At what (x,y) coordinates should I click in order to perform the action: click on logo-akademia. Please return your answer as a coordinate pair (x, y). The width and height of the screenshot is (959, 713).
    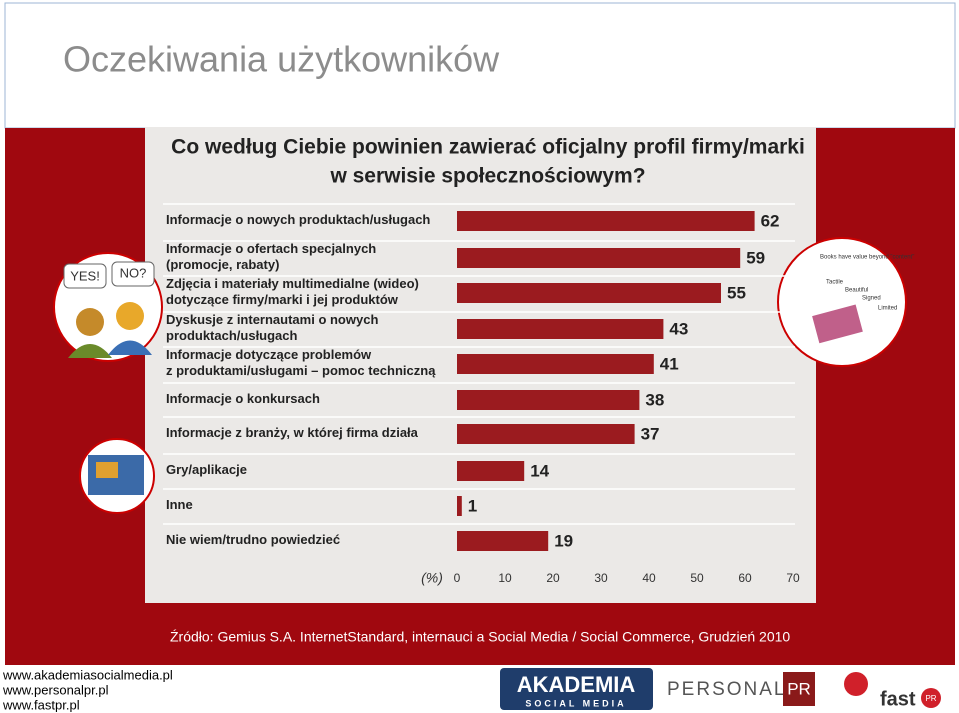
    Looking at the image, I should click on (576, 689).